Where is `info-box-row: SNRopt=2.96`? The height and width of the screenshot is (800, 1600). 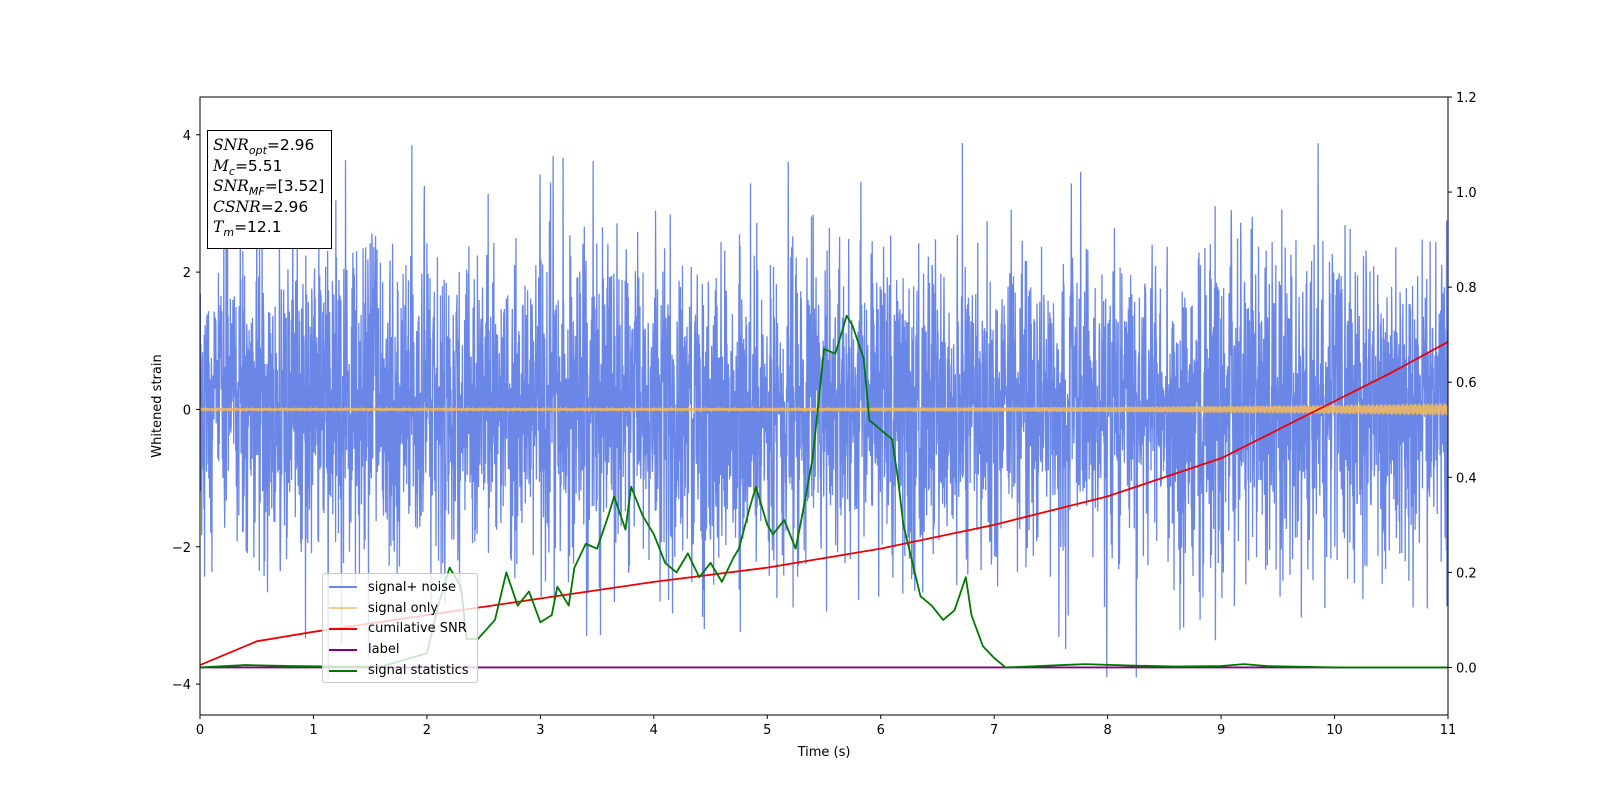
info-box-row: SNRopt=2.96 is located at coordinates (264, 147).